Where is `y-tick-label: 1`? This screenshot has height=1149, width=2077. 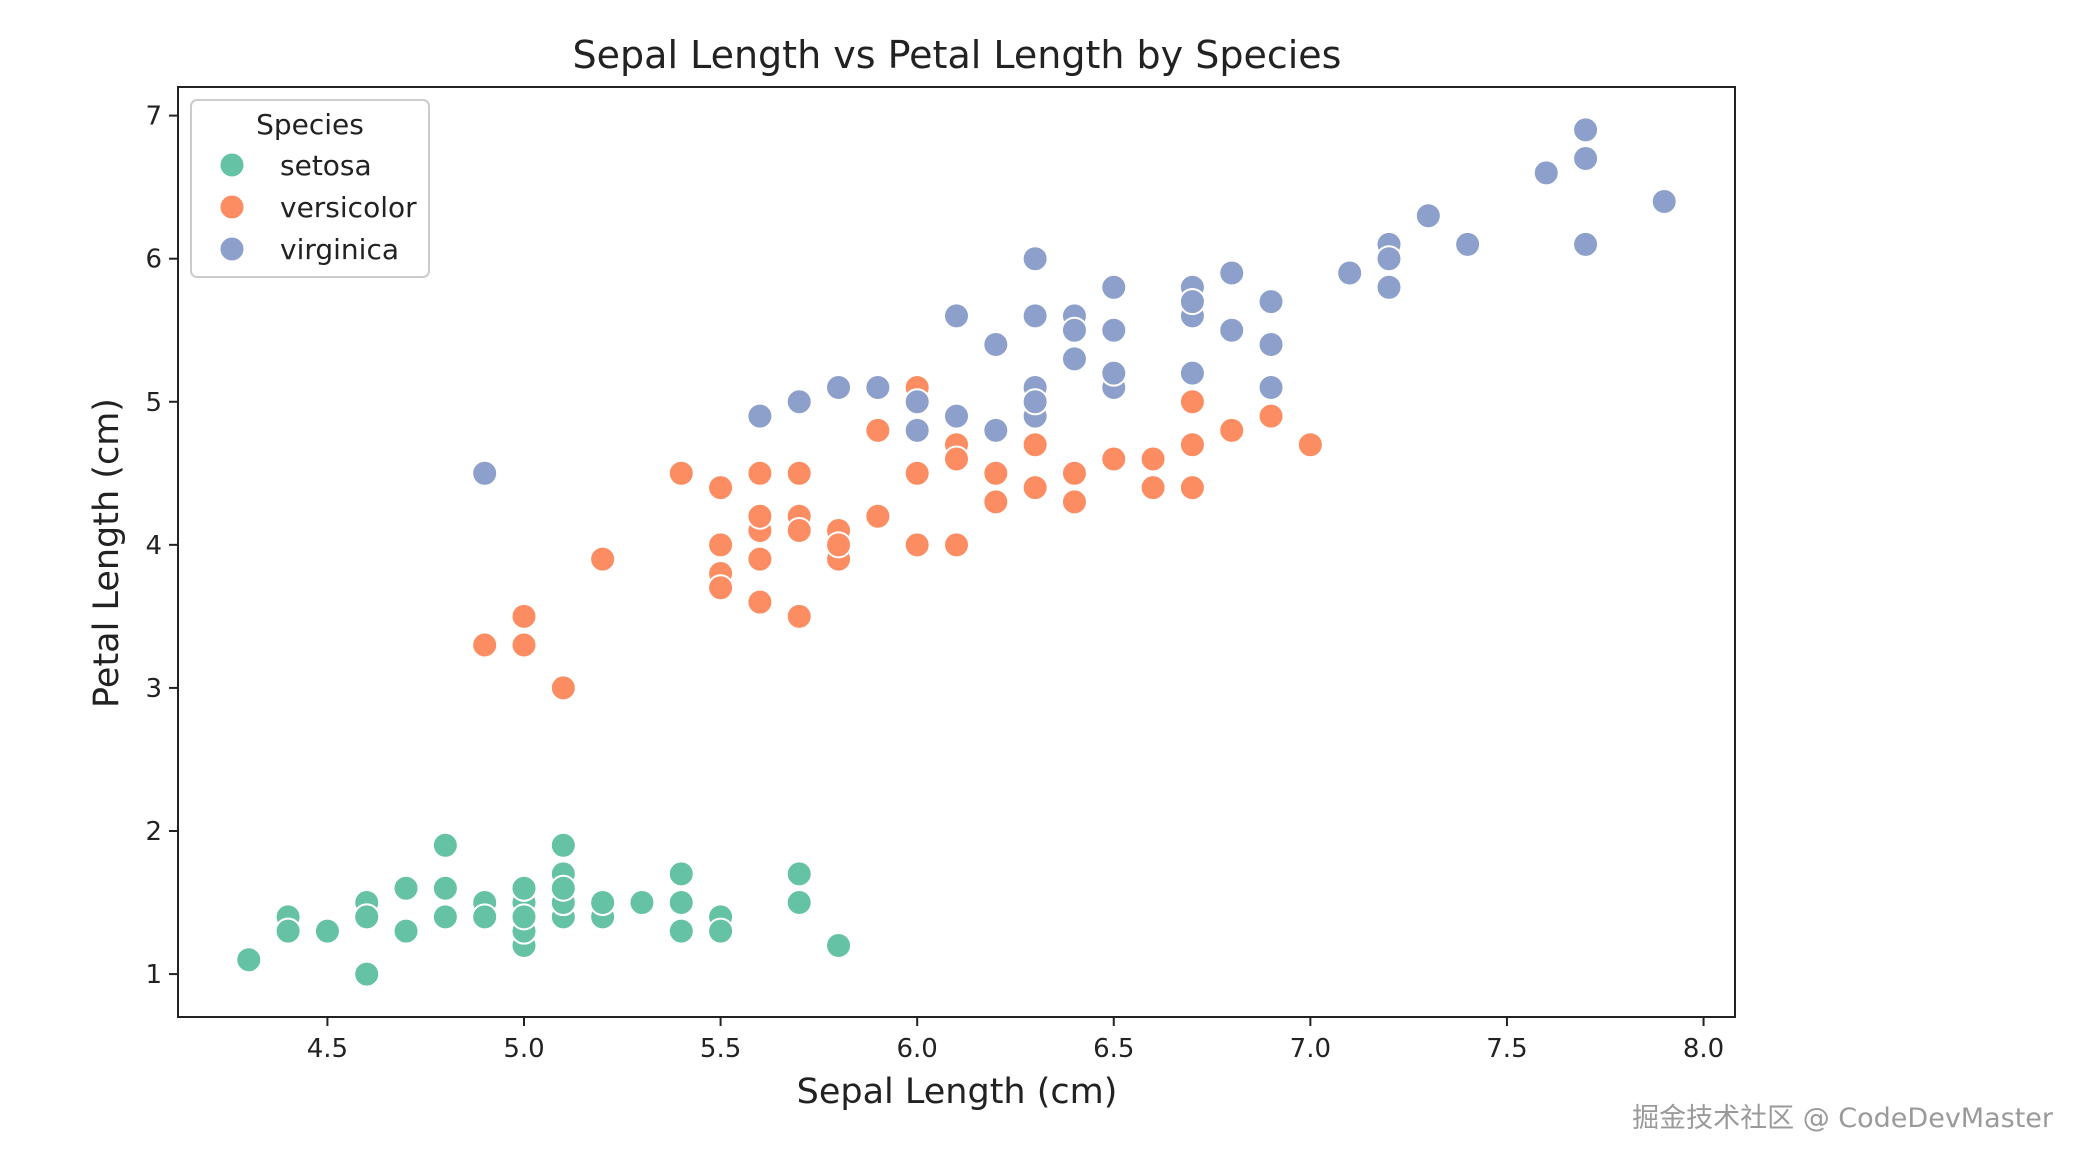
y-tick-label: 1 is located at coordinates (153, 975).